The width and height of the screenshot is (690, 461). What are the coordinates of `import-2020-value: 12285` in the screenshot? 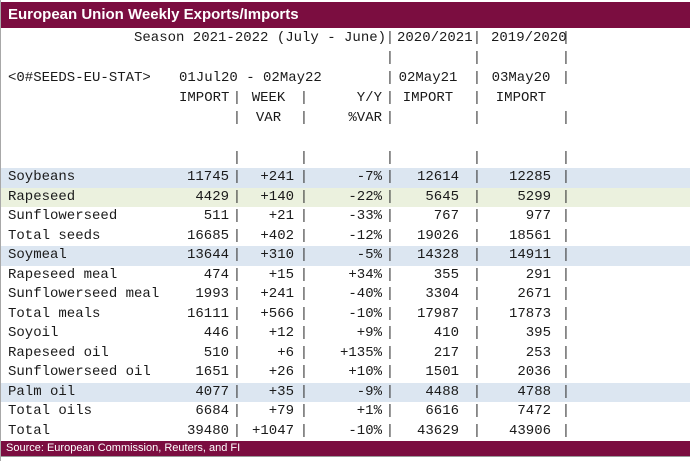 It's located at (529, 177).